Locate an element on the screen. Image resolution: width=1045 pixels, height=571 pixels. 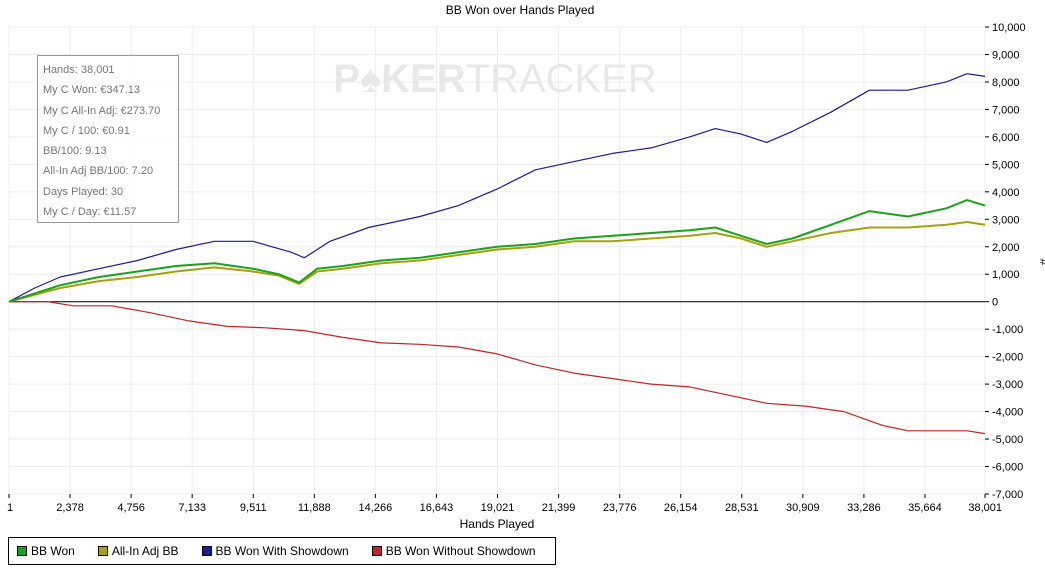
x-tick-label: 19,021 is located at coordinates (498, 508).